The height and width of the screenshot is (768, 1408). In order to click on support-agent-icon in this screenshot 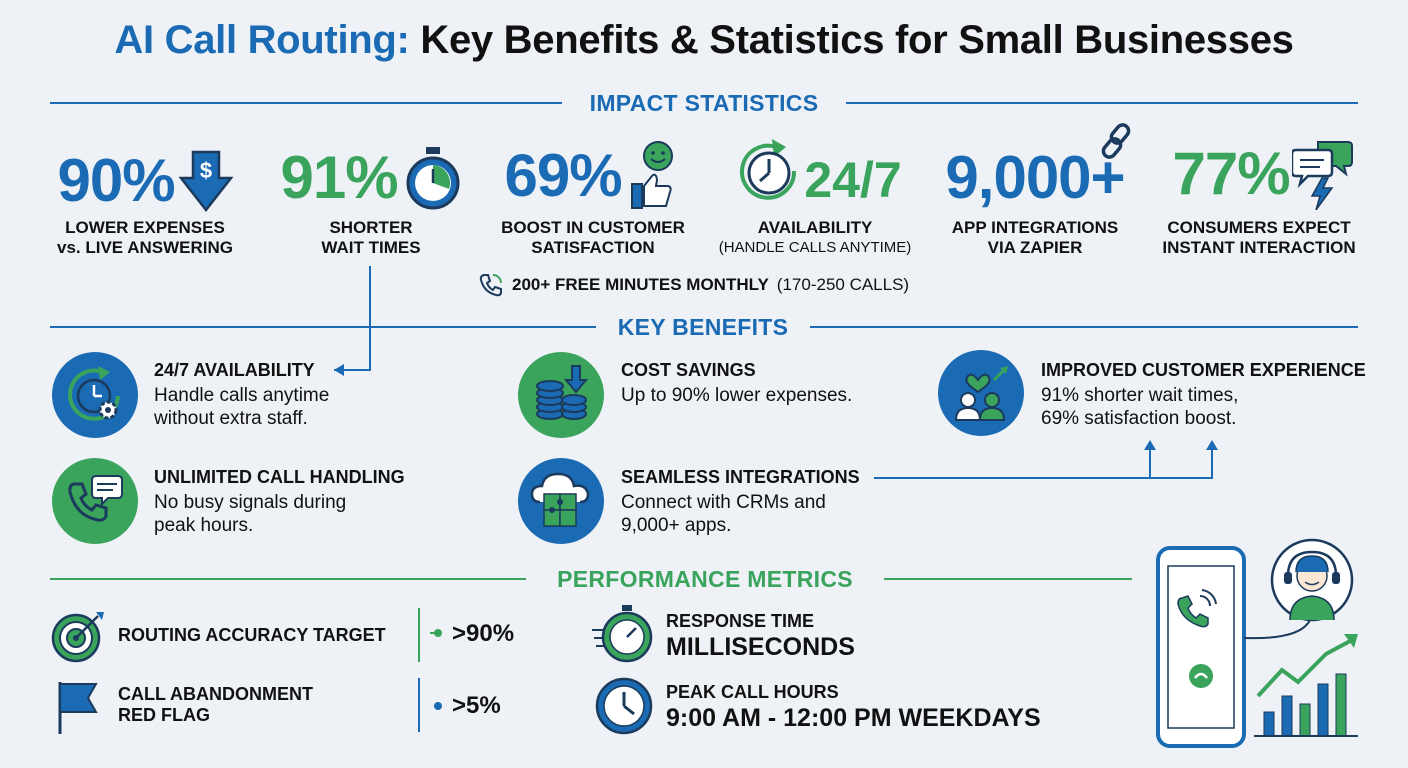, I will do `click(1312, 580)`.